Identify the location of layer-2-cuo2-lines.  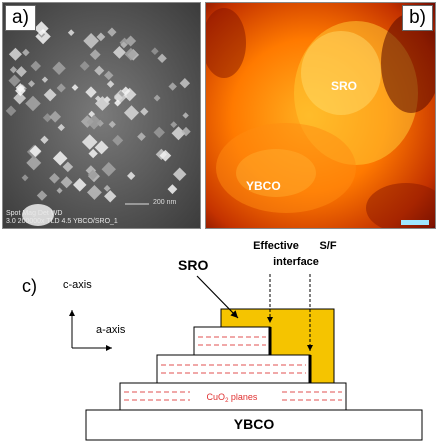
(233, 369).